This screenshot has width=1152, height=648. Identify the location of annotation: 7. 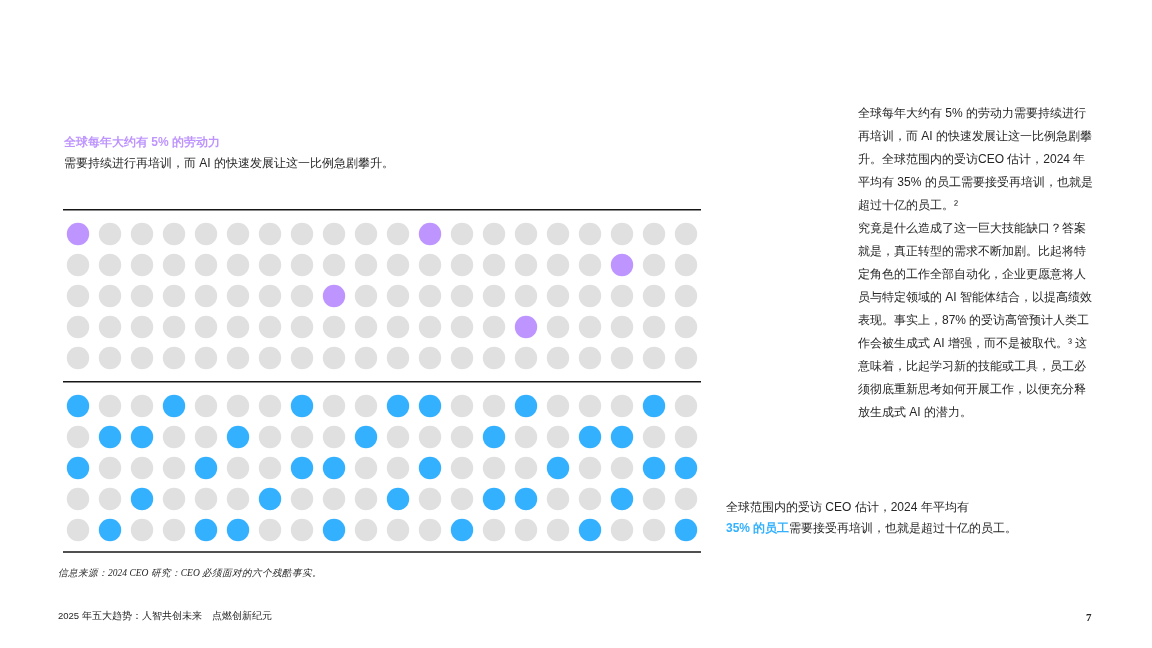
(1089, 617).